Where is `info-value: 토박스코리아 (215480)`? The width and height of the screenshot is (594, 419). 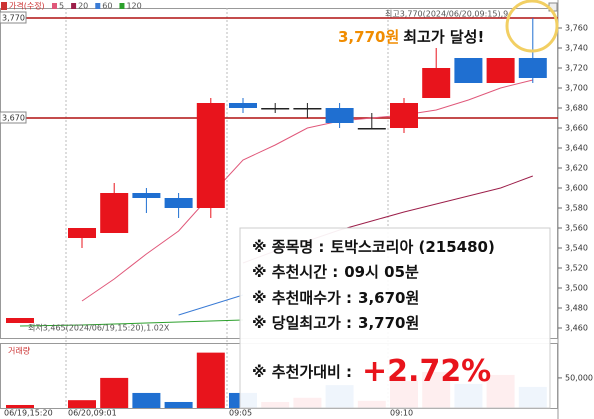
info-value: 토박스코리아 (215480) is located at coordinates (412, 247).